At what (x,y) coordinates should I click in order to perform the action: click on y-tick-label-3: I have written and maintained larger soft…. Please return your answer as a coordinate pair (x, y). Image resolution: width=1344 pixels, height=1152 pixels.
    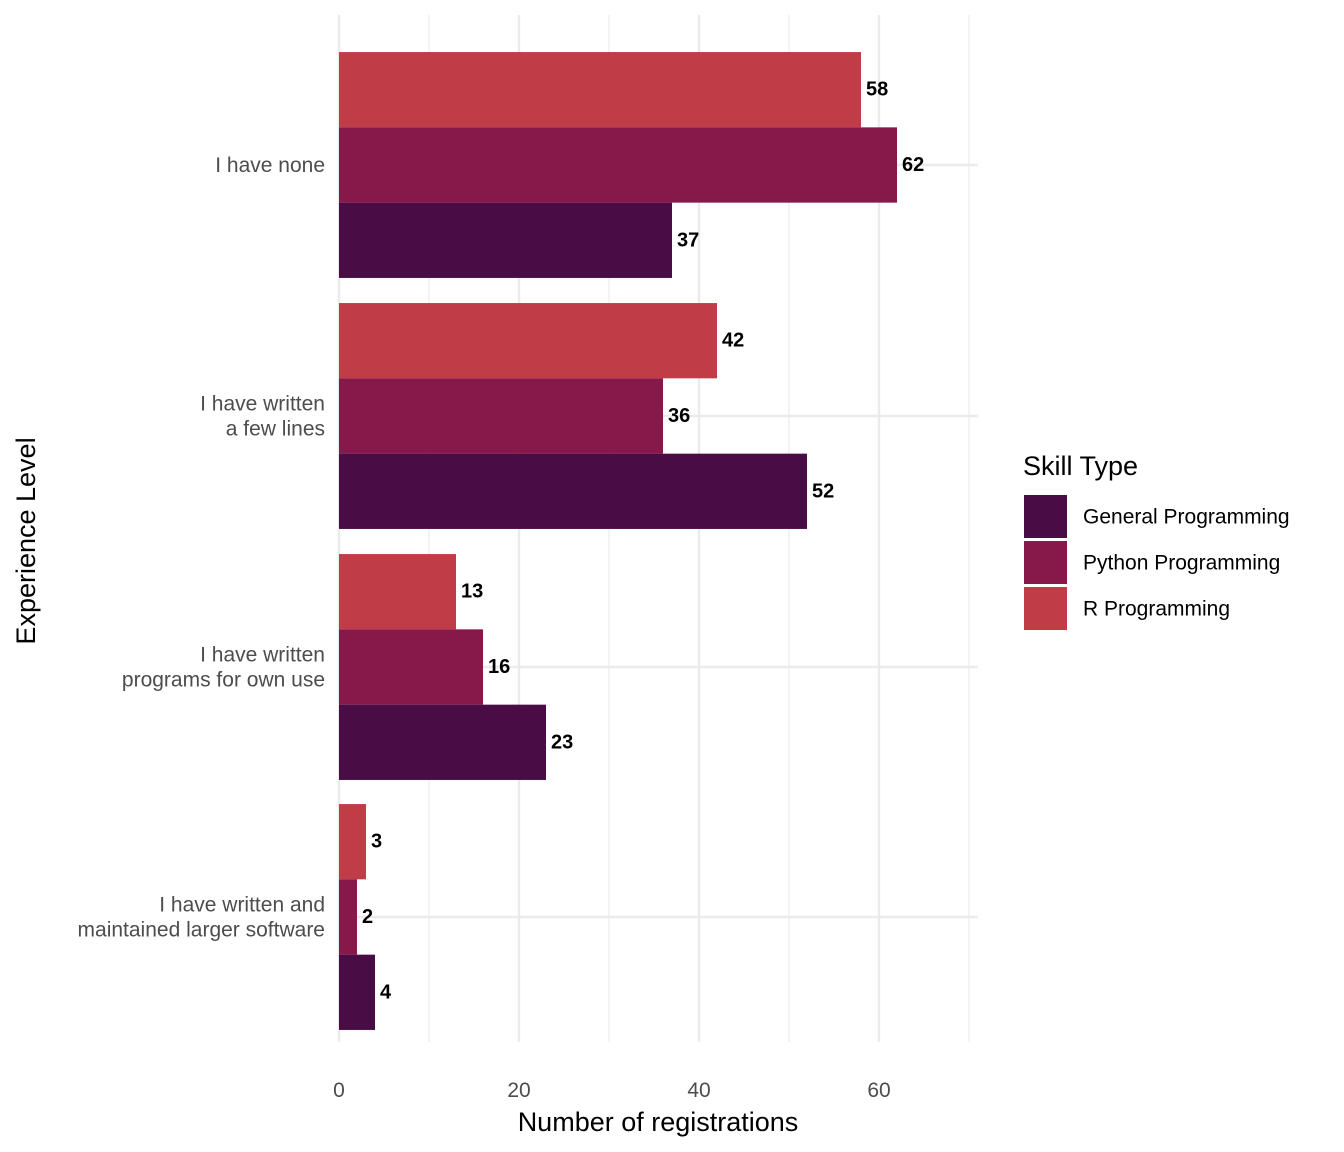
    Looking at the image, I should click on (201, 917).